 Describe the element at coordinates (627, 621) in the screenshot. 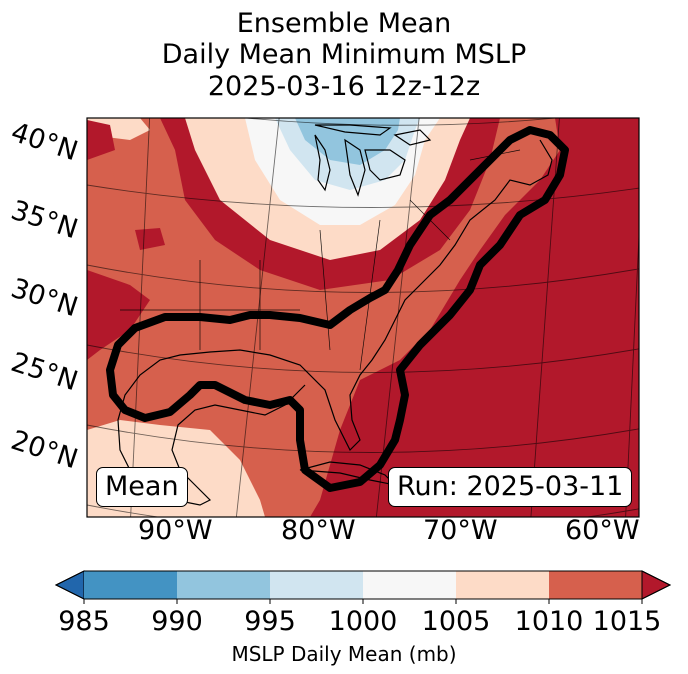

I see `colorbar-tick-1015: 1015` at that location.